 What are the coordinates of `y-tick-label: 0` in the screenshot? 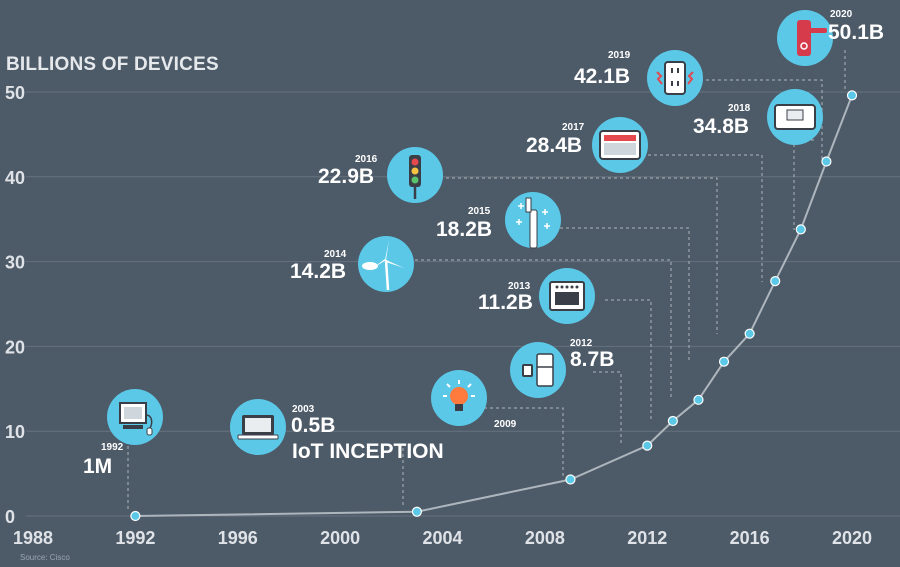 It's located at (10, 517).